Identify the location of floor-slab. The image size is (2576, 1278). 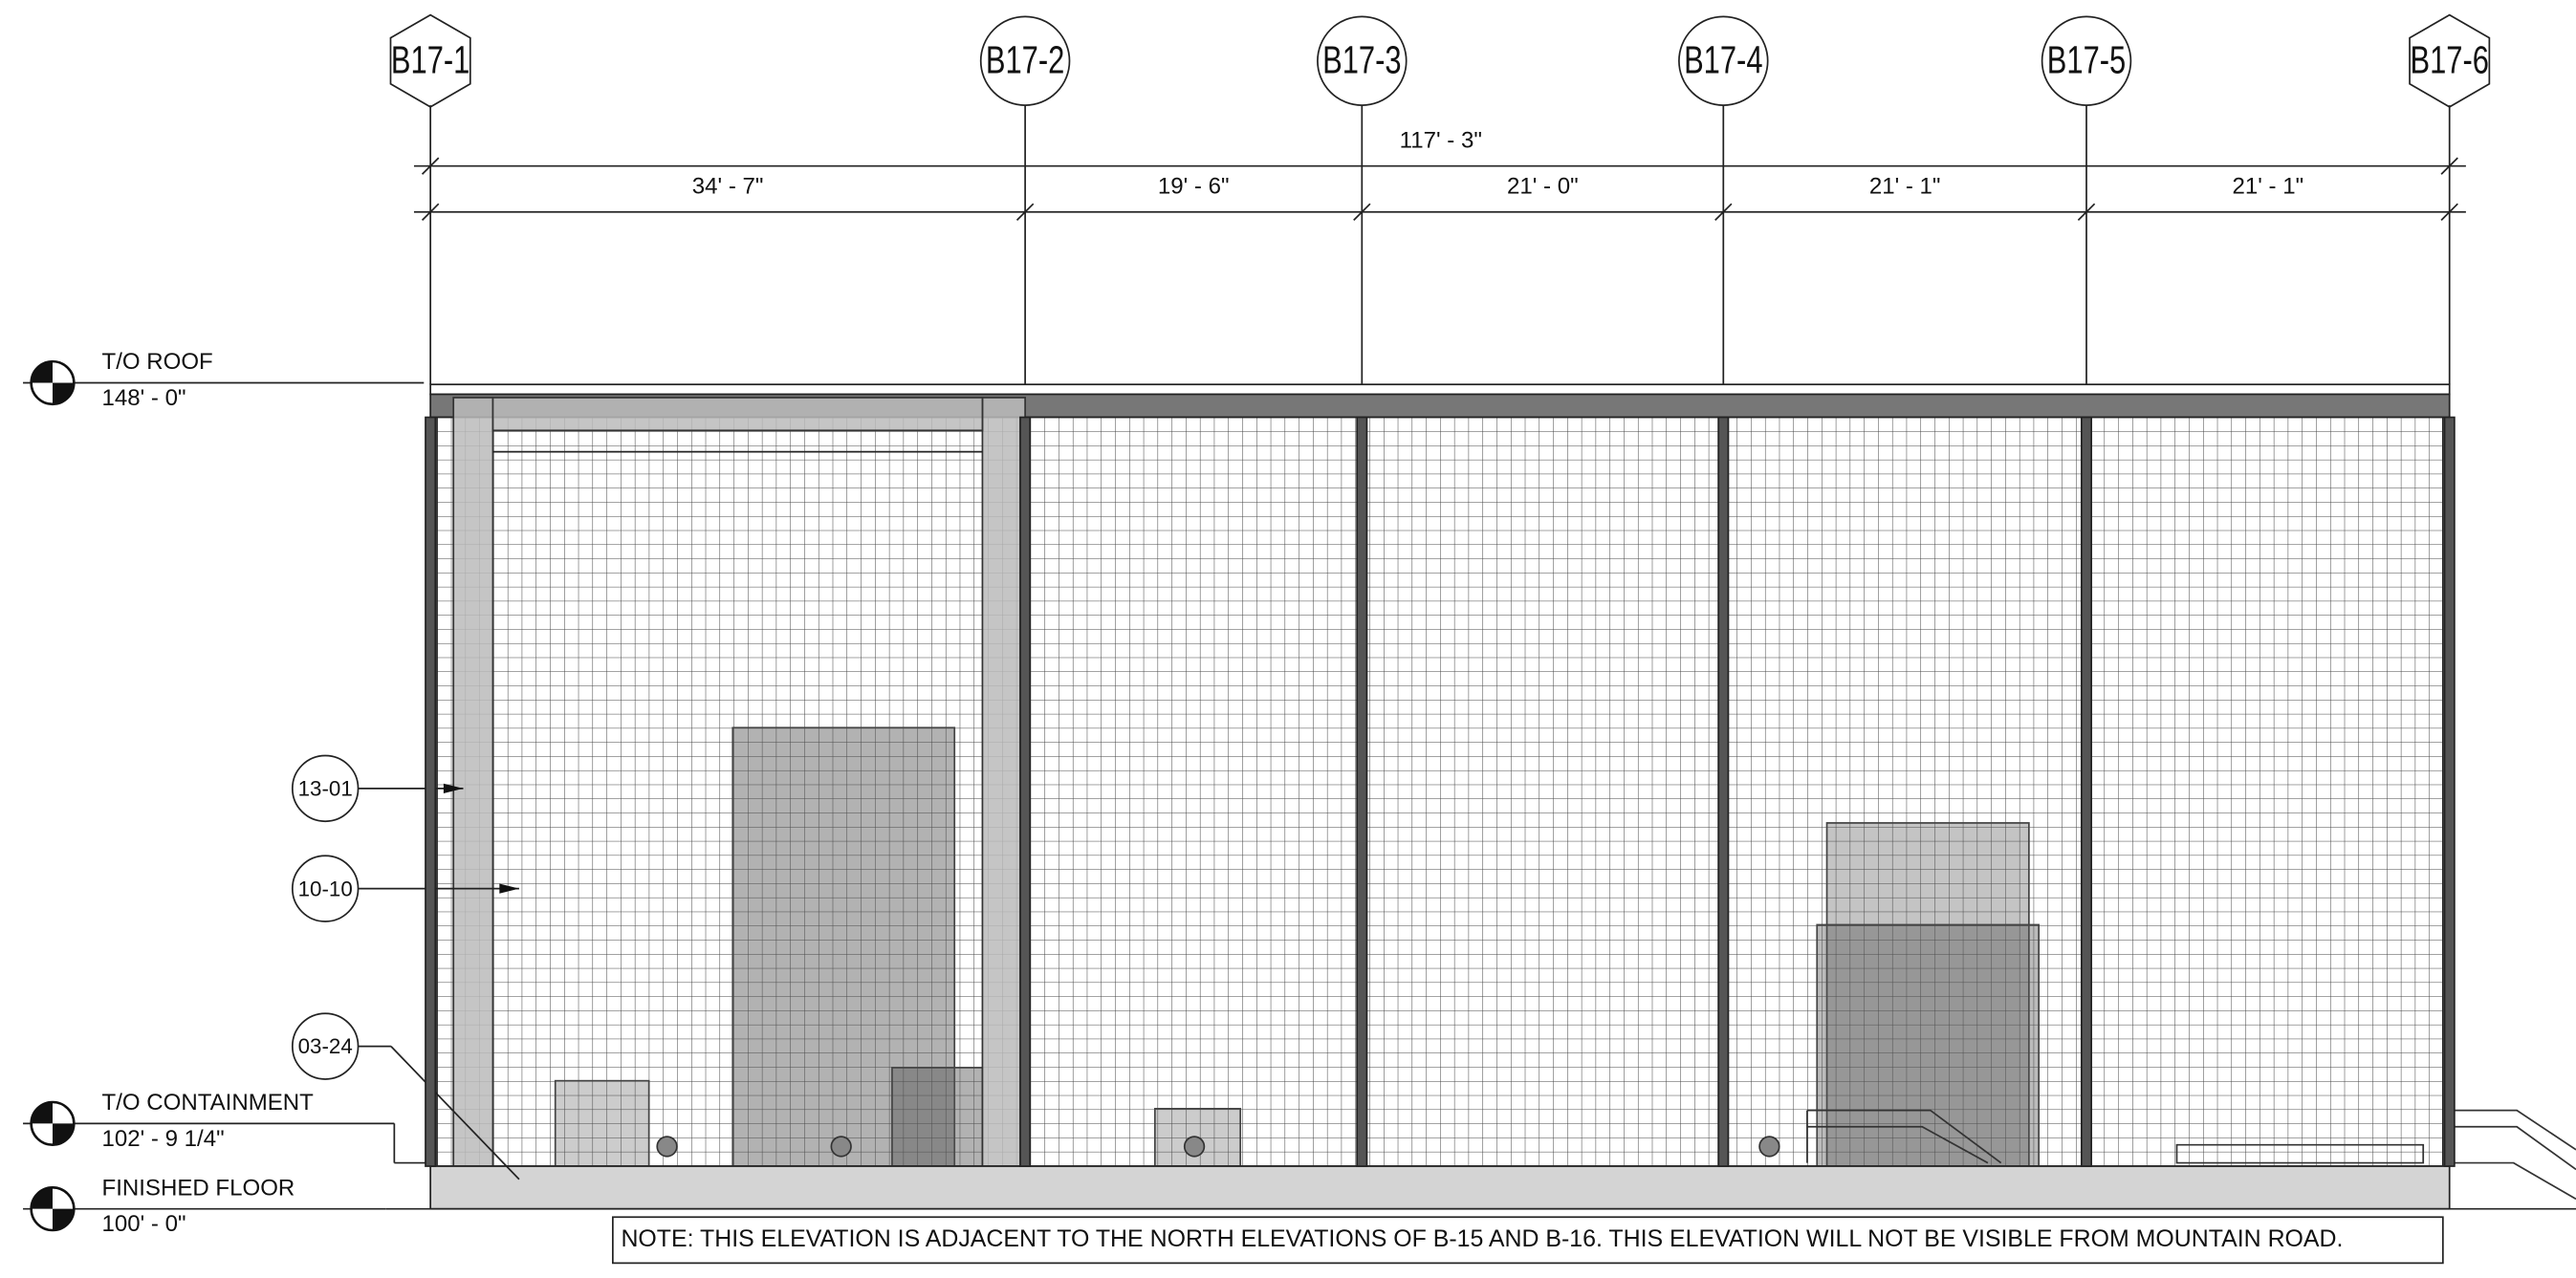
(1440, 1187).